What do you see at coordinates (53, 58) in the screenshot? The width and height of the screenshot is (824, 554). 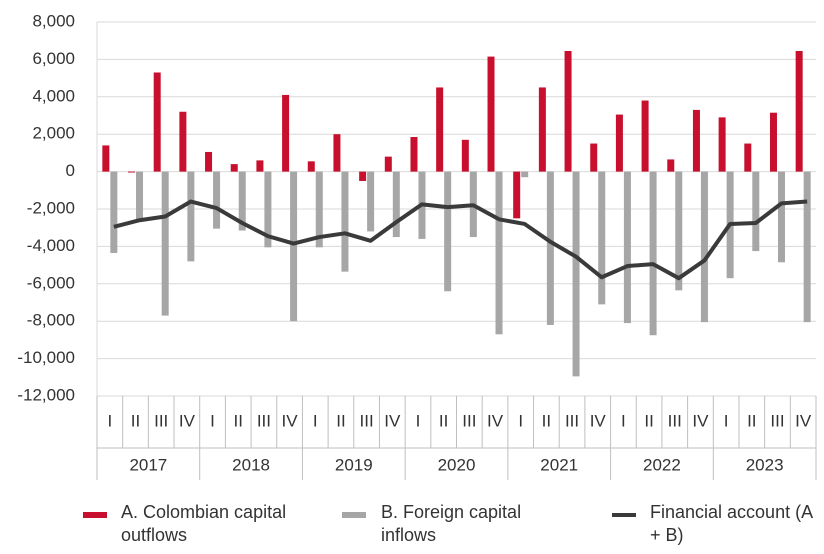 I see `y-tick-label: 6,000` at bounding box center [53, 58].